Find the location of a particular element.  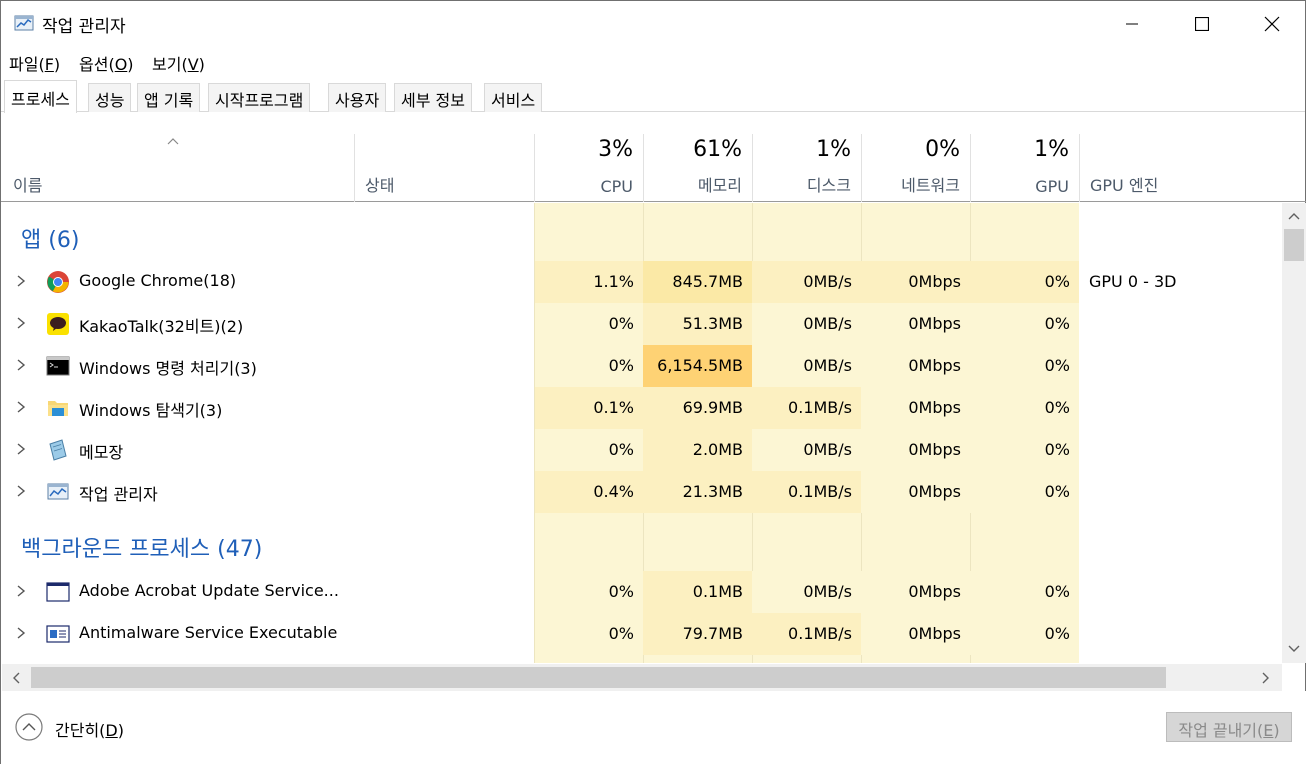

header-memory-percent: 61% is located at coordinates (717, 149).